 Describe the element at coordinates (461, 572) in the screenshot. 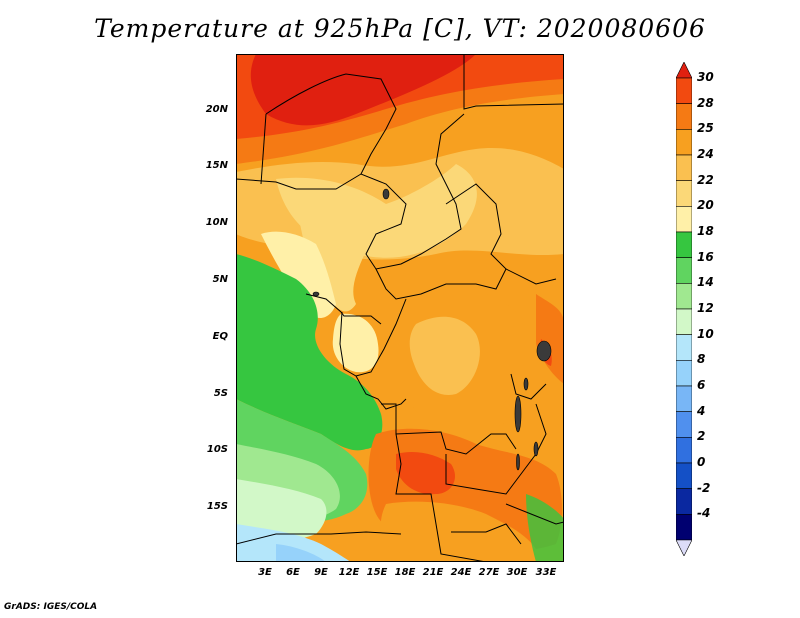

I see `lon-label: 24E` at that location.